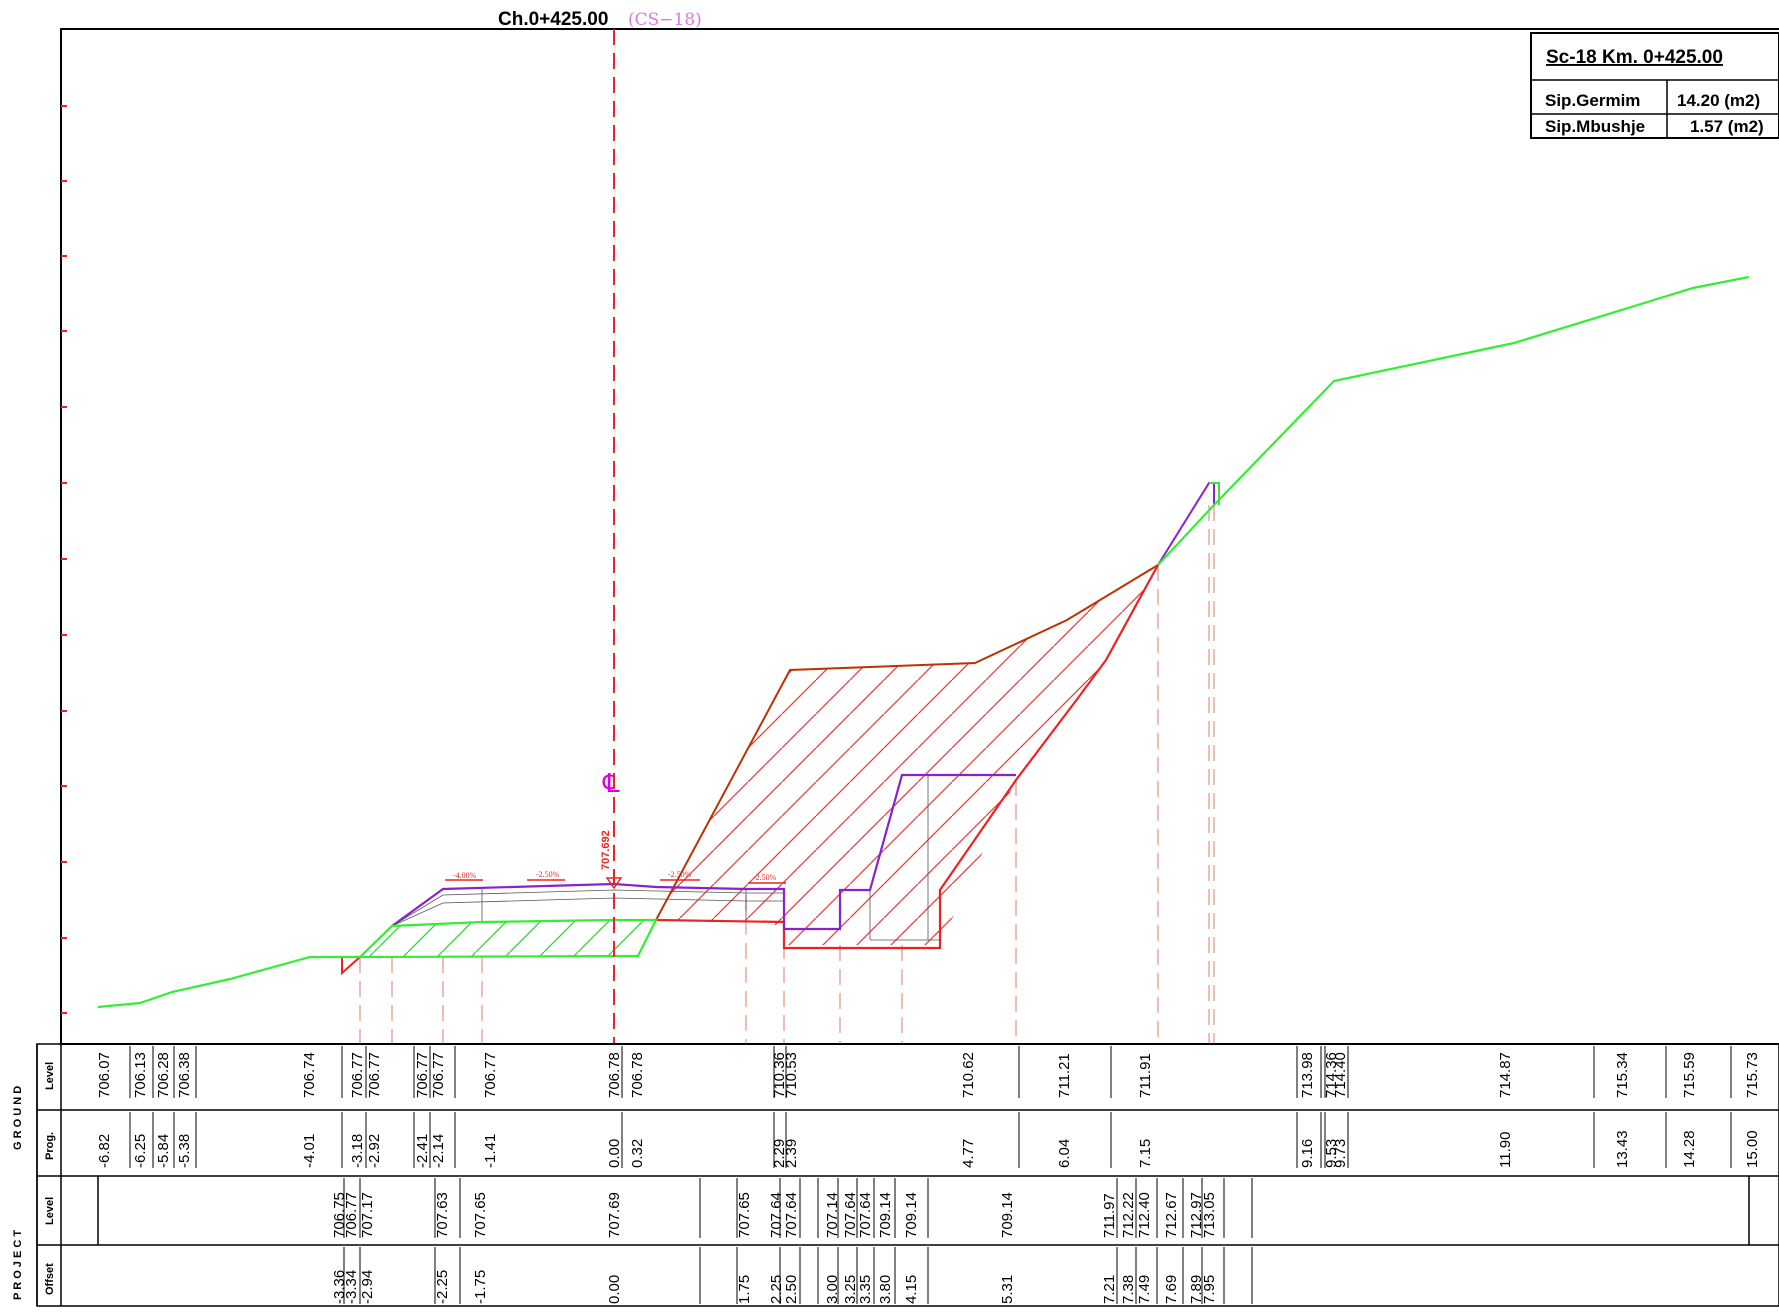 The height and width of the screenshot is (1314, 1779). Describe the element at coordinates (18, 1265) in the screenshot. I see `band-title-project: P R O J E C T` at that location.